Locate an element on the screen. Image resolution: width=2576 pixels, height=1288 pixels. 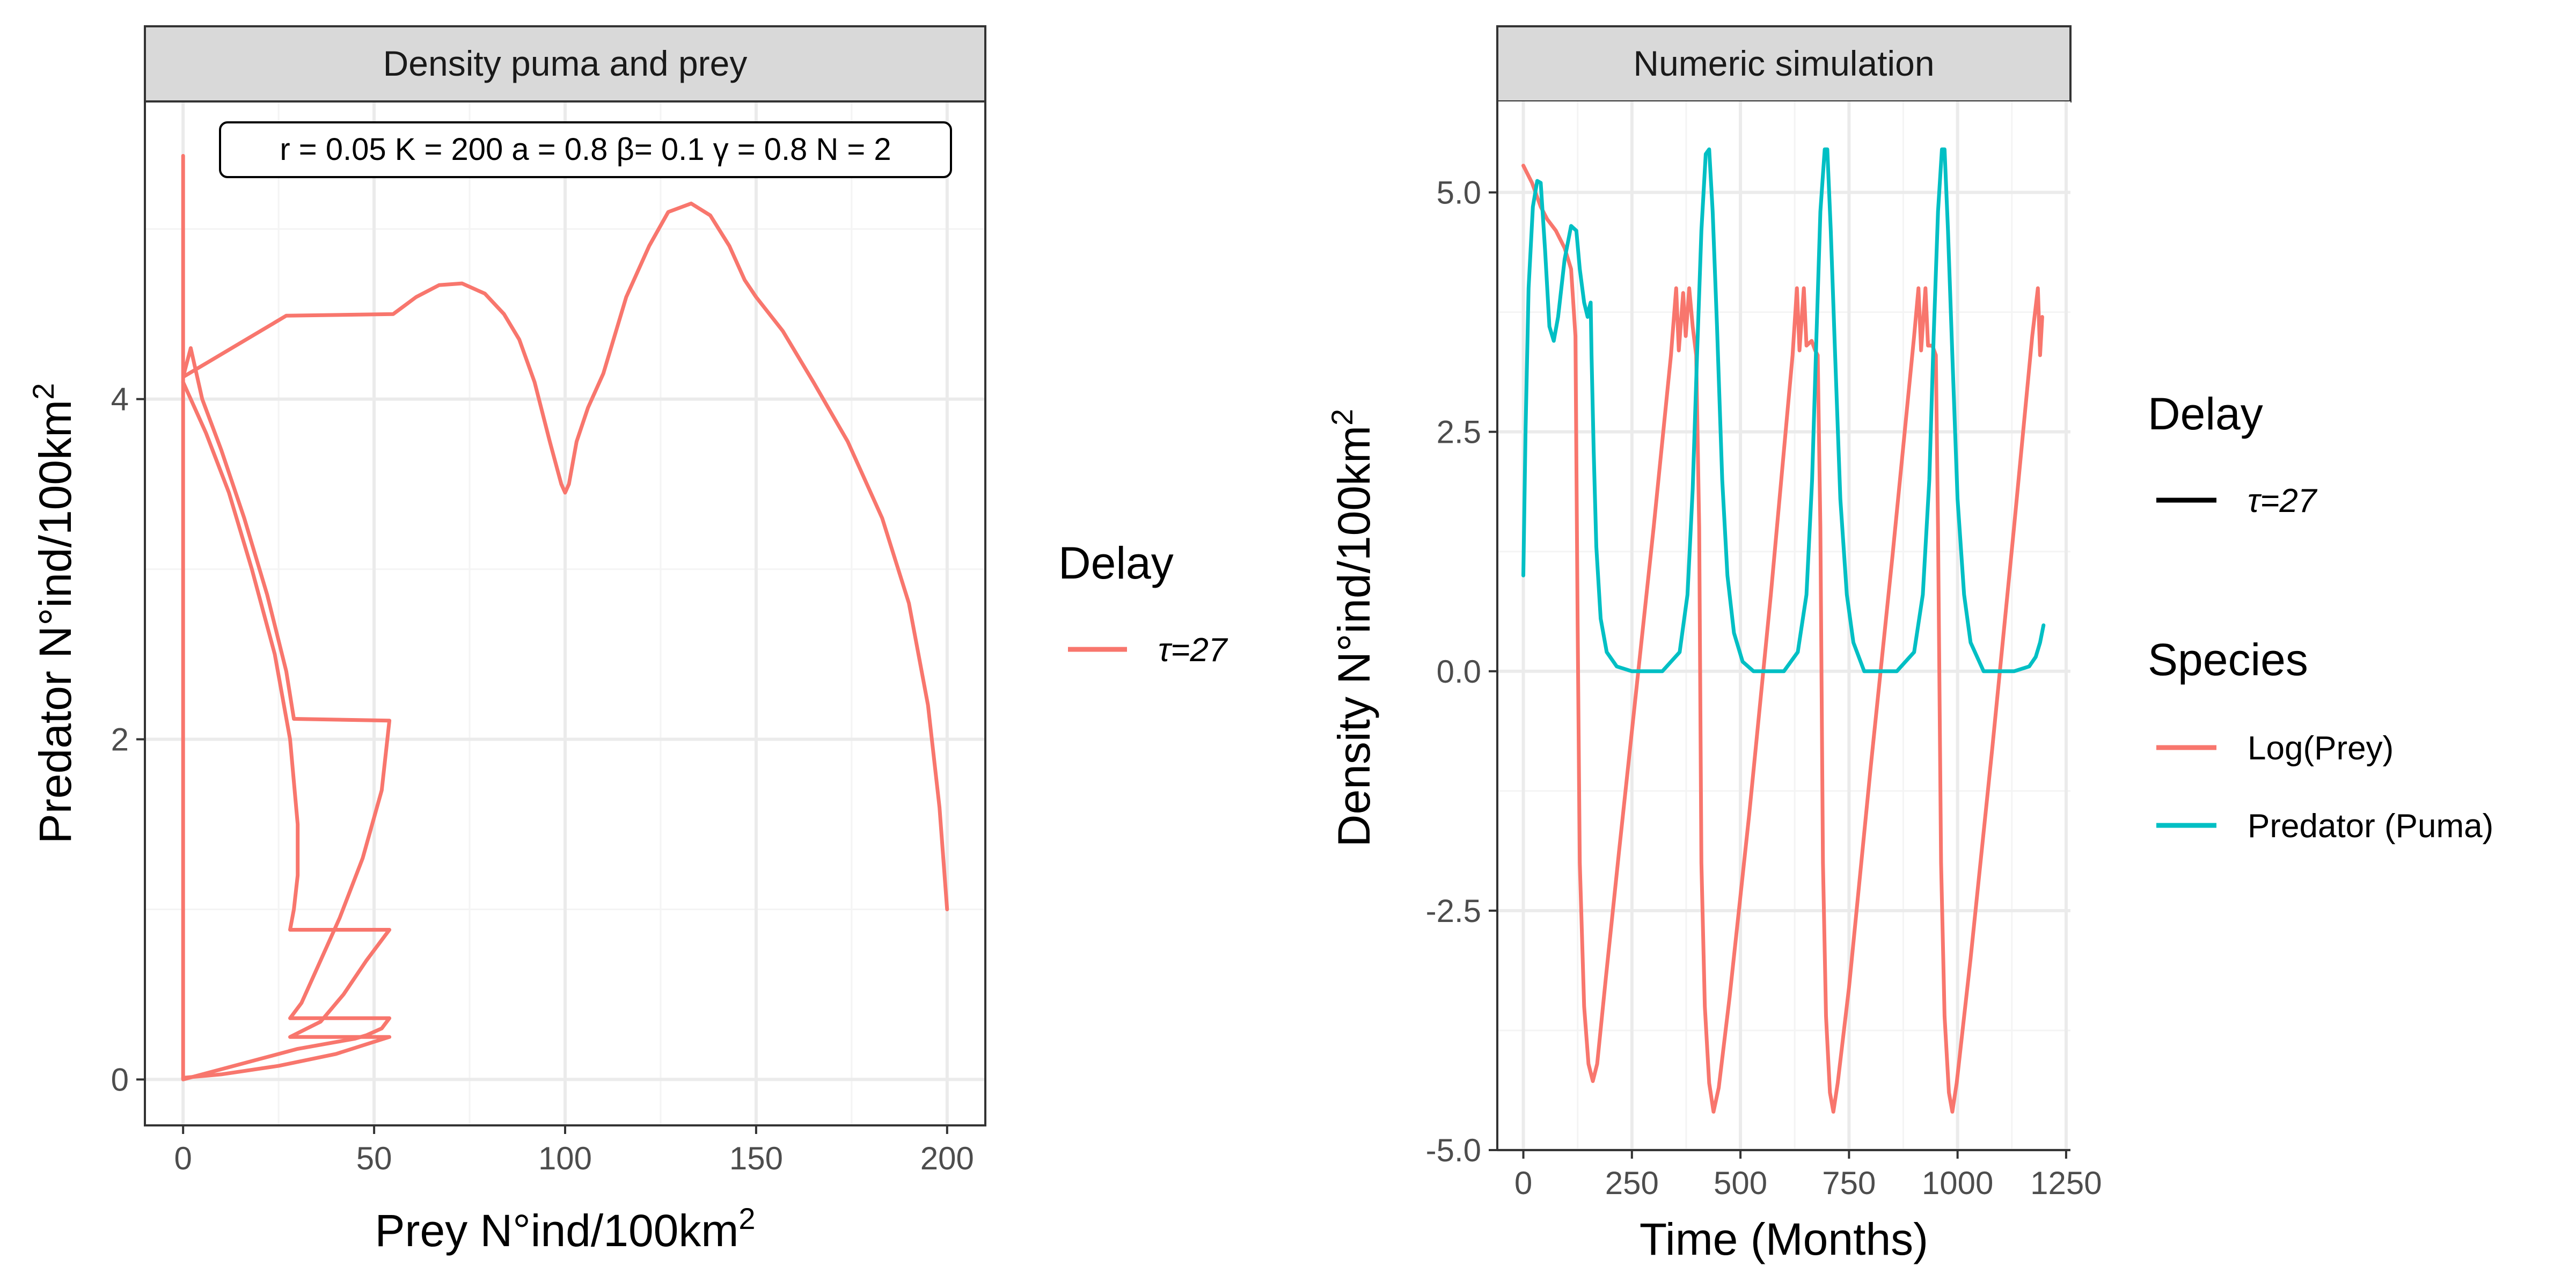
right-x-ticks: 0 250 500 750 1000 1250 is located at coordinates (1808, 1175).